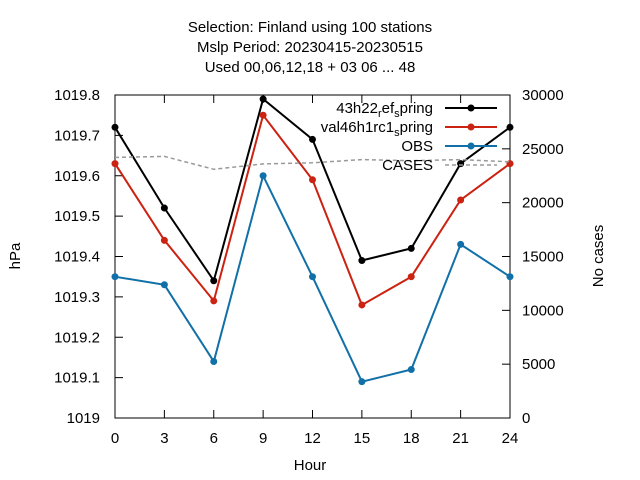 This screenshot has width=640, height=480. Describe the element at coordinates (77, 297) in the screenshot. I see `y-tick-label: 1019.3` at that location.